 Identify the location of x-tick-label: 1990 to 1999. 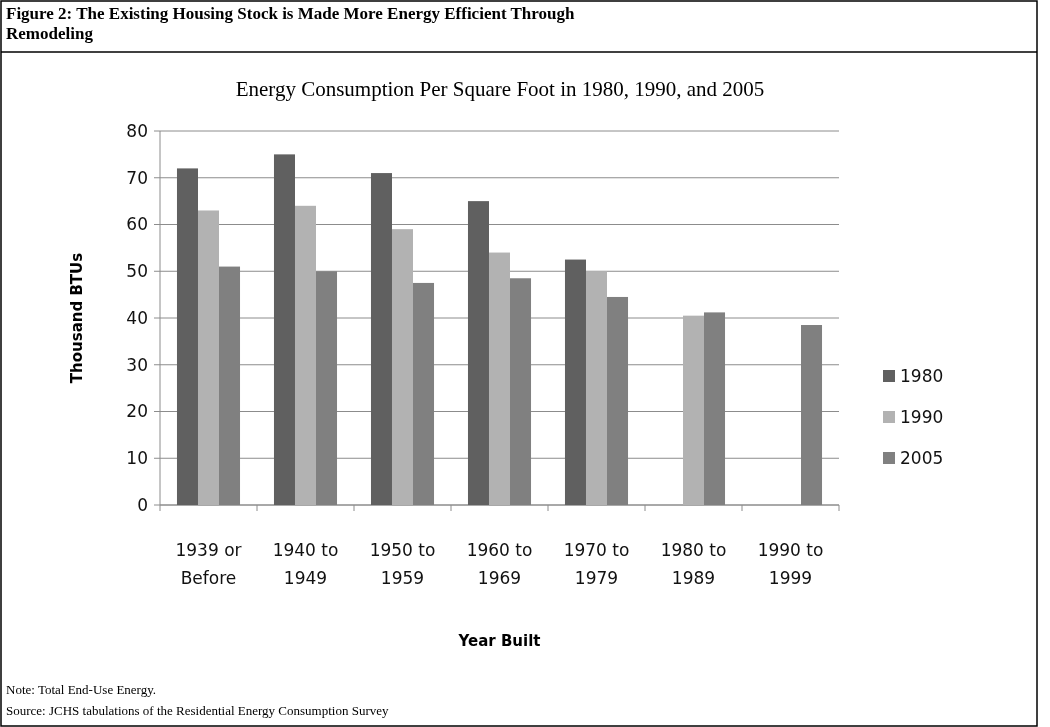
(790, 564).